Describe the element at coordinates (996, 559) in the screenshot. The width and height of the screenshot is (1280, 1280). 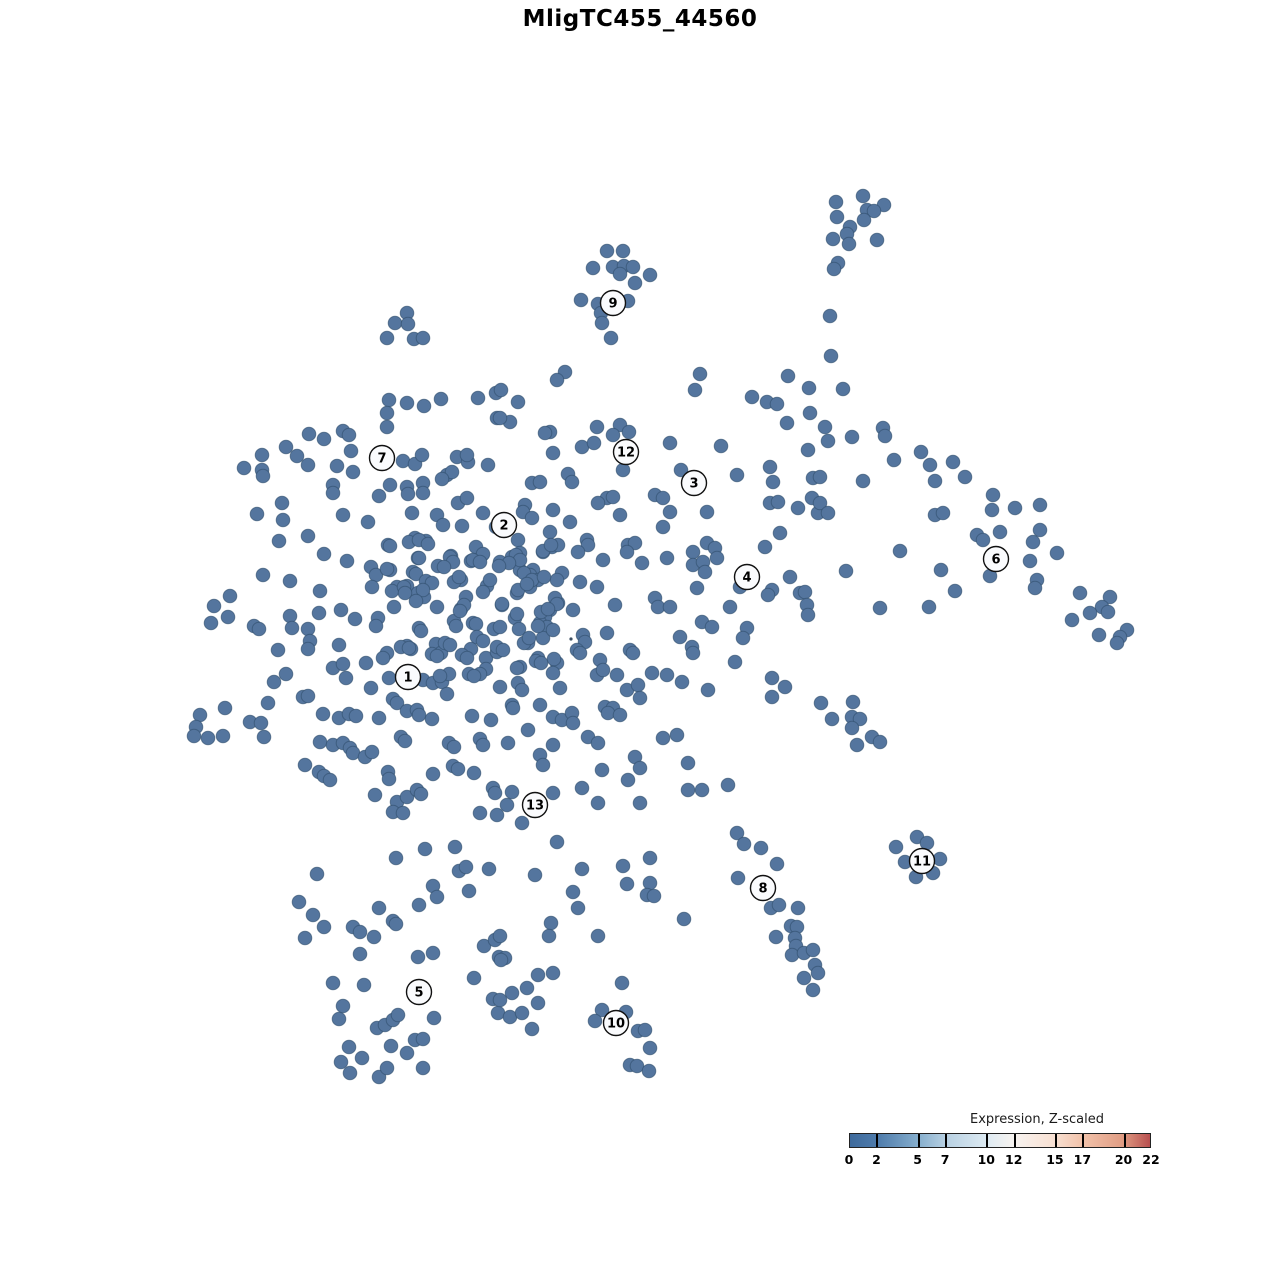
I see `cluster-label: 6` at that location.